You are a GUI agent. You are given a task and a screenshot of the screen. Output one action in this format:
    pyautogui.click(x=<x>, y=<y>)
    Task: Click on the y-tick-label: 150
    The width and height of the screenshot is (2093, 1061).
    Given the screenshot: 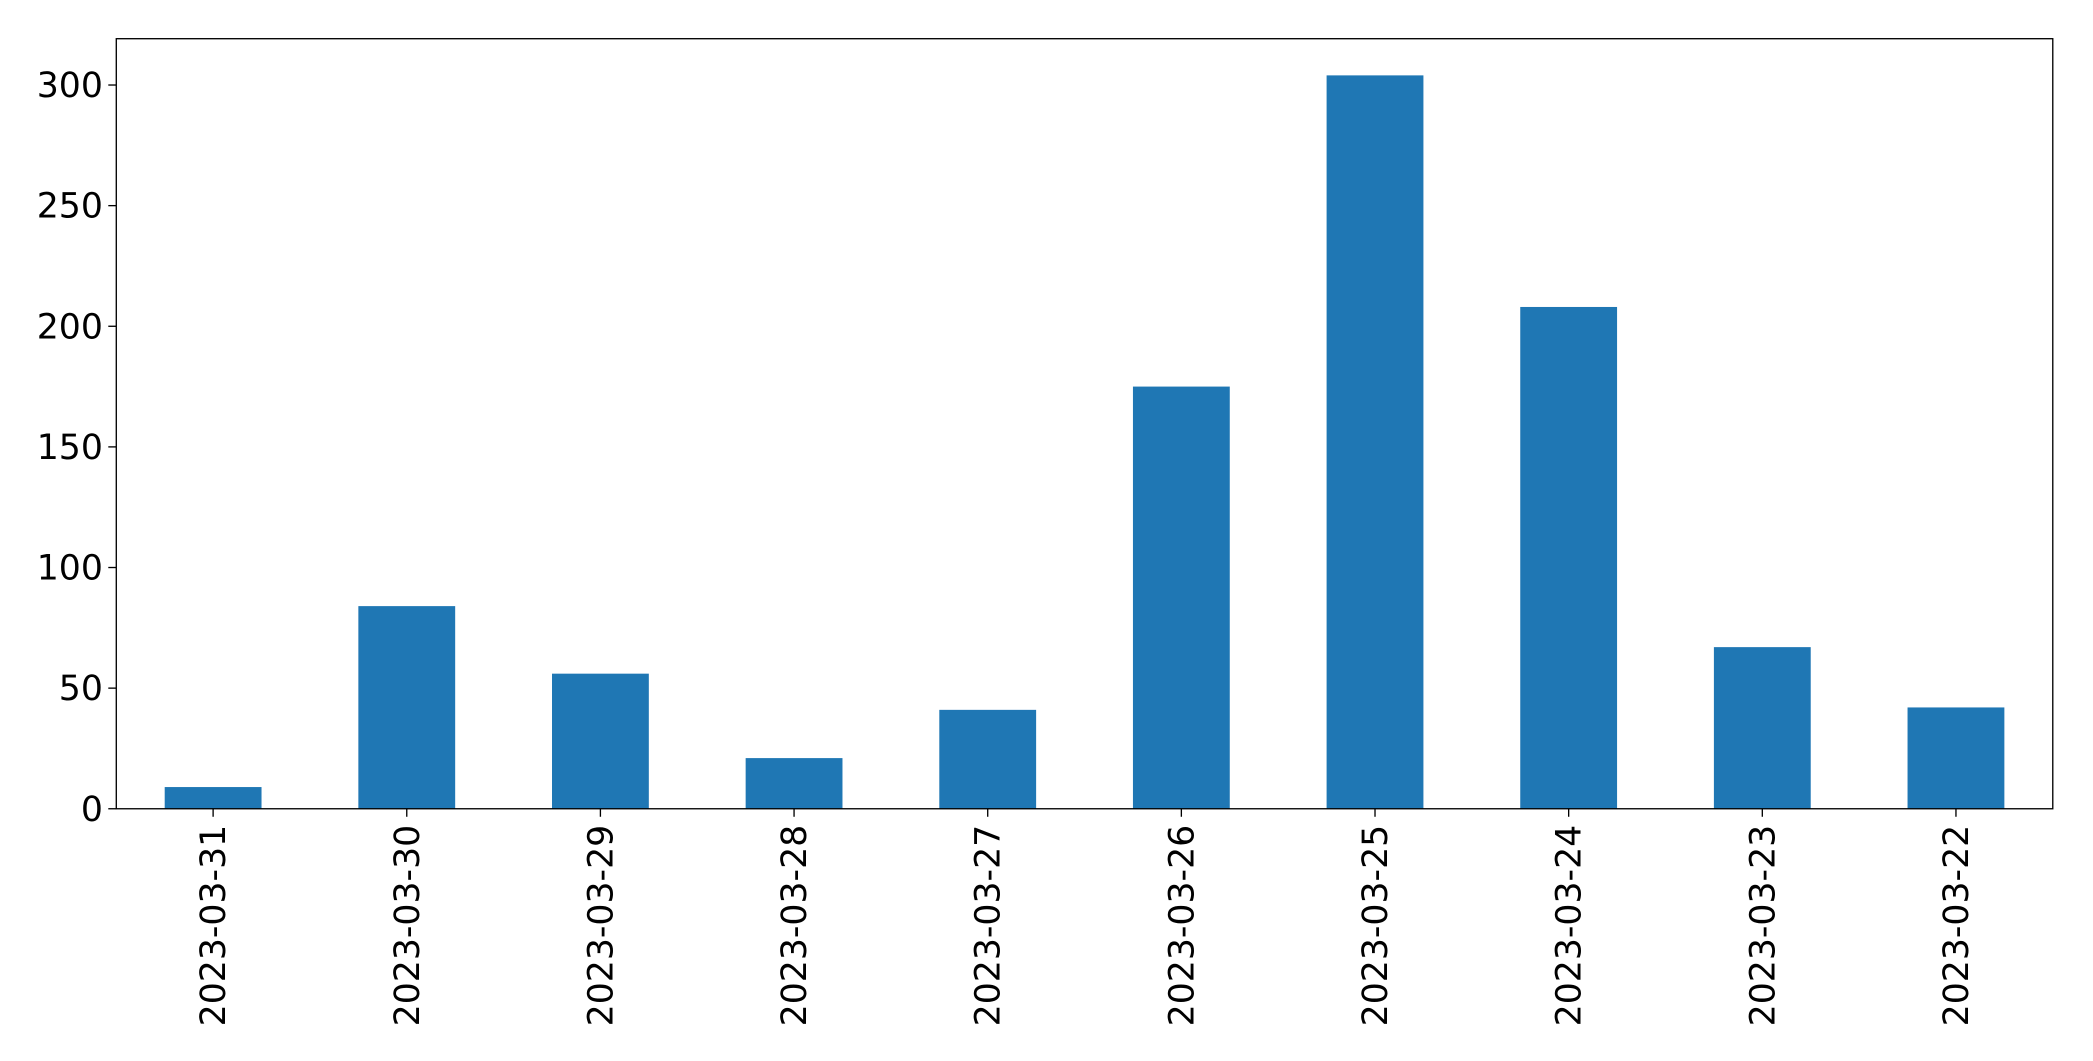 What is the action you would take?
    pyautogui.click(x=70, y=448)
    